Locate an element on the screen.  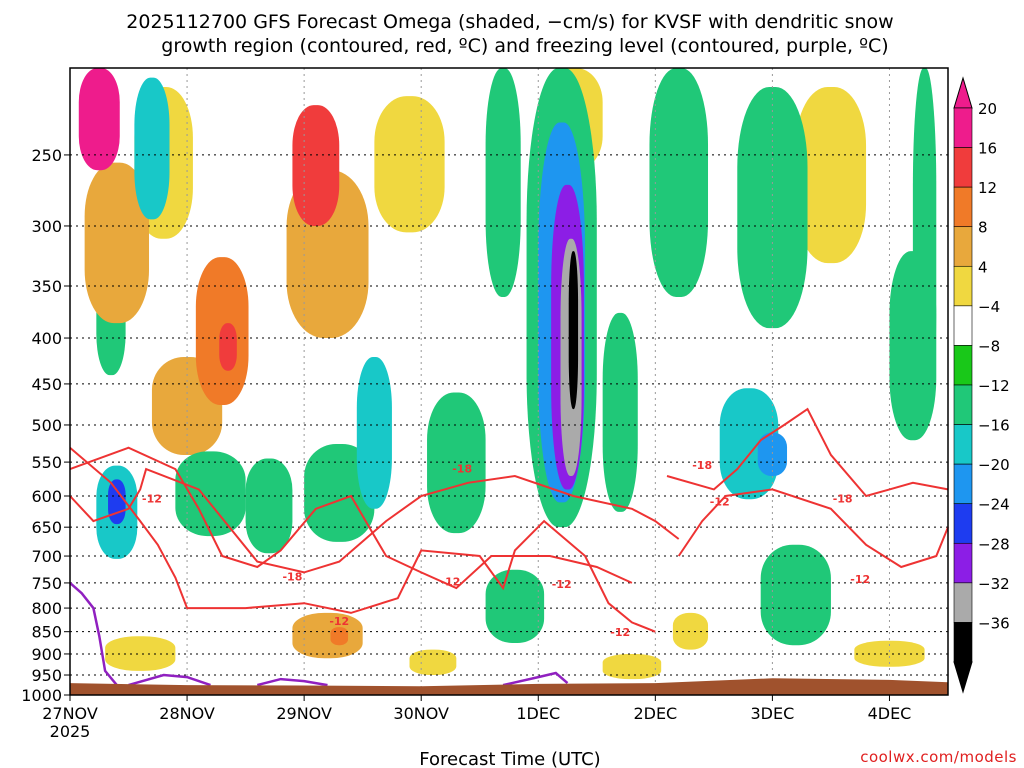
y-tick-label: 650 is located at coordinates (46, 527).